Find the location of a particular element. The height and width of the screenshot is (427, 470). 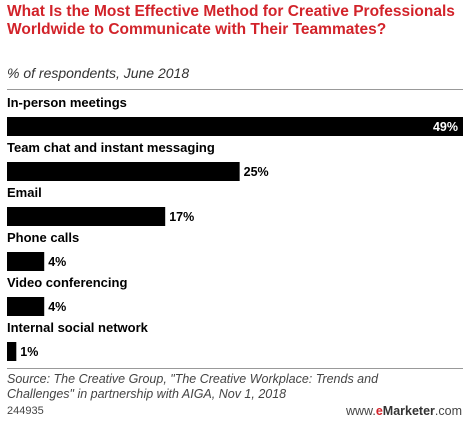

emarketer-logo: www.eMarketer.com is located at coordinates (404, 411).